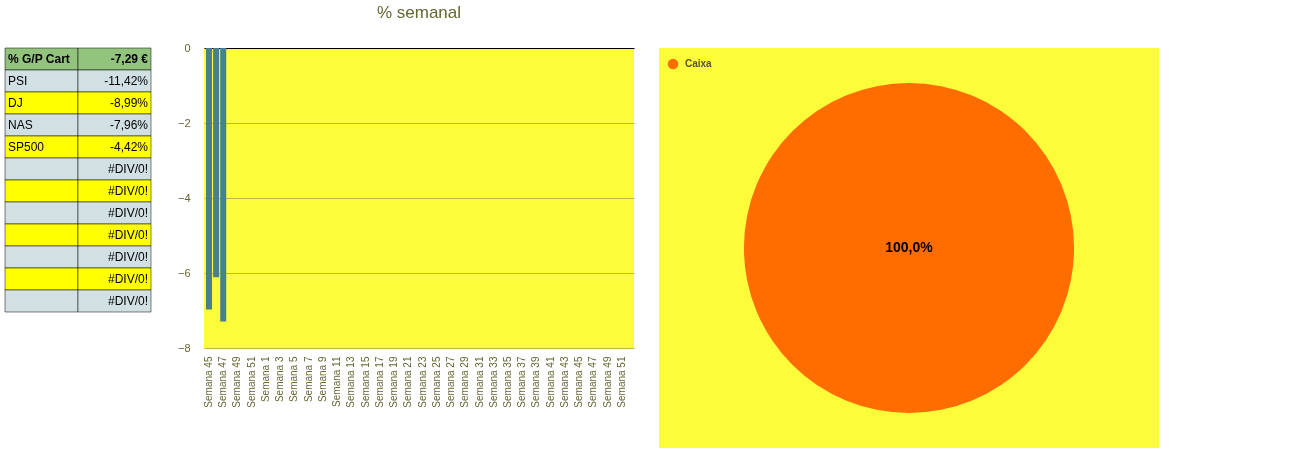 The image size is (1303, 476). I want to click on x-tick-label: Semana 31, so click(479, 382).